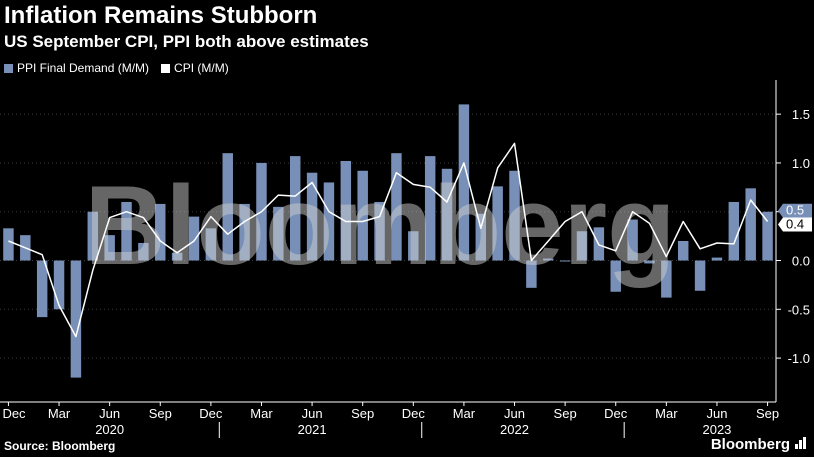 This screenshot has height=457, width=814. What do you see at coordinates (166, 68) in the screenshot?
I see `legend-swatch-cpi` at bounding box center [166, 68].